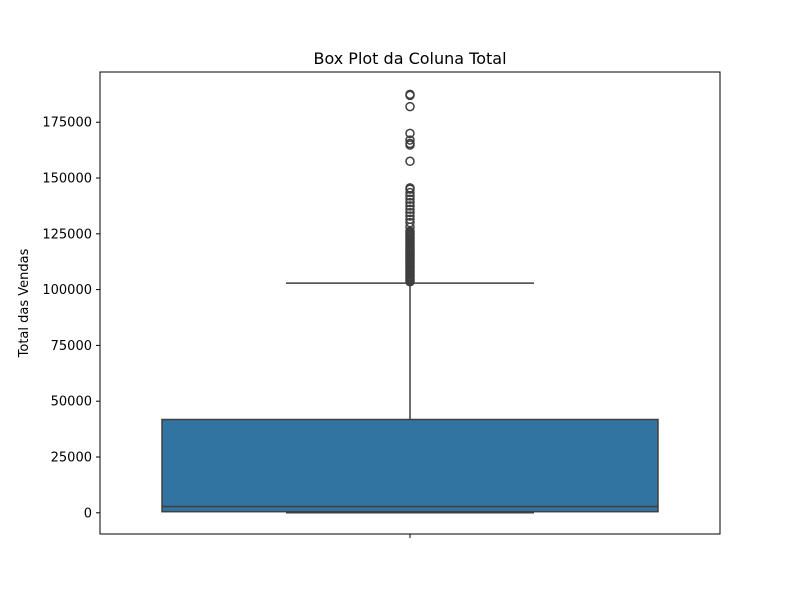  What do you see at coordinates (24, 303) in the screenshot?
I see `y-axis-label: Total das Vendas` at bounding box center [24, 303].